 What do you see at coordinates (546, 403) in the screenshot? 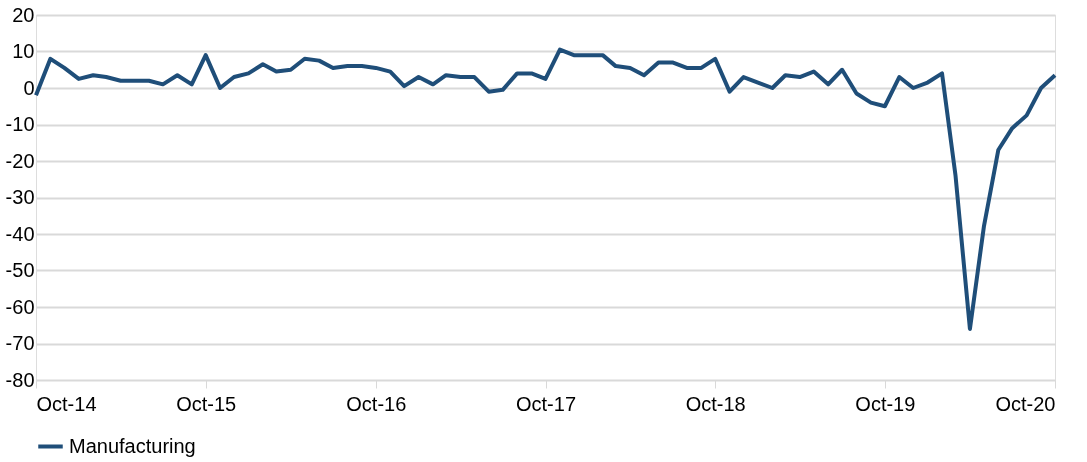
I see `x-tick-label: Oct-17` at bounding box center [546, 403].